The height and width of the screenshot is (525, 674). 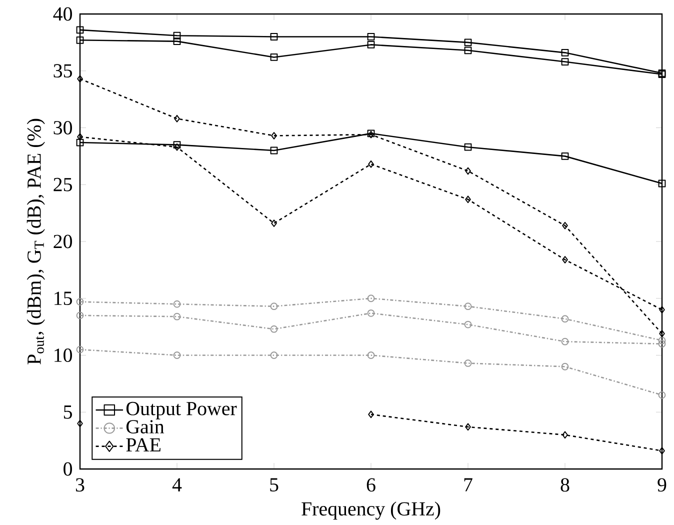 What do you see at coordinates (68, 412) in the screenshot?
I see `y-tick-label: 5` at bounding box center [68, 412].